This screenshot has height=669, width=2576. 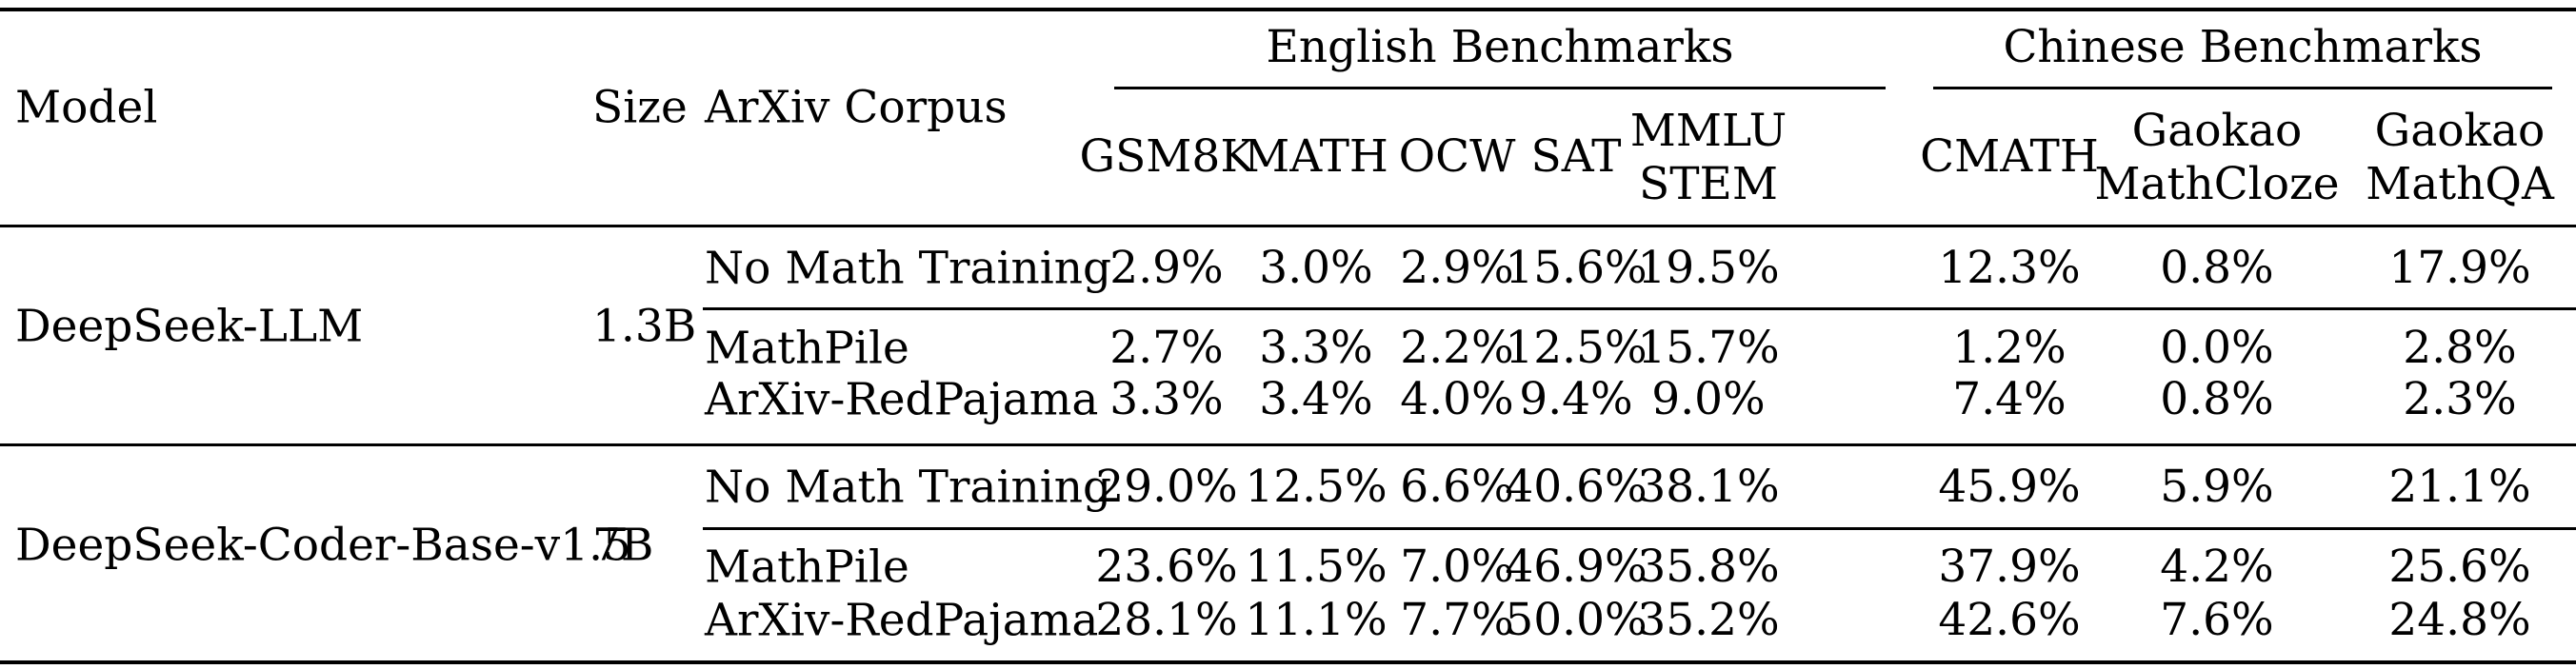 I want to click on column-header-ocw: OCW, so click(x=1457, y=156).